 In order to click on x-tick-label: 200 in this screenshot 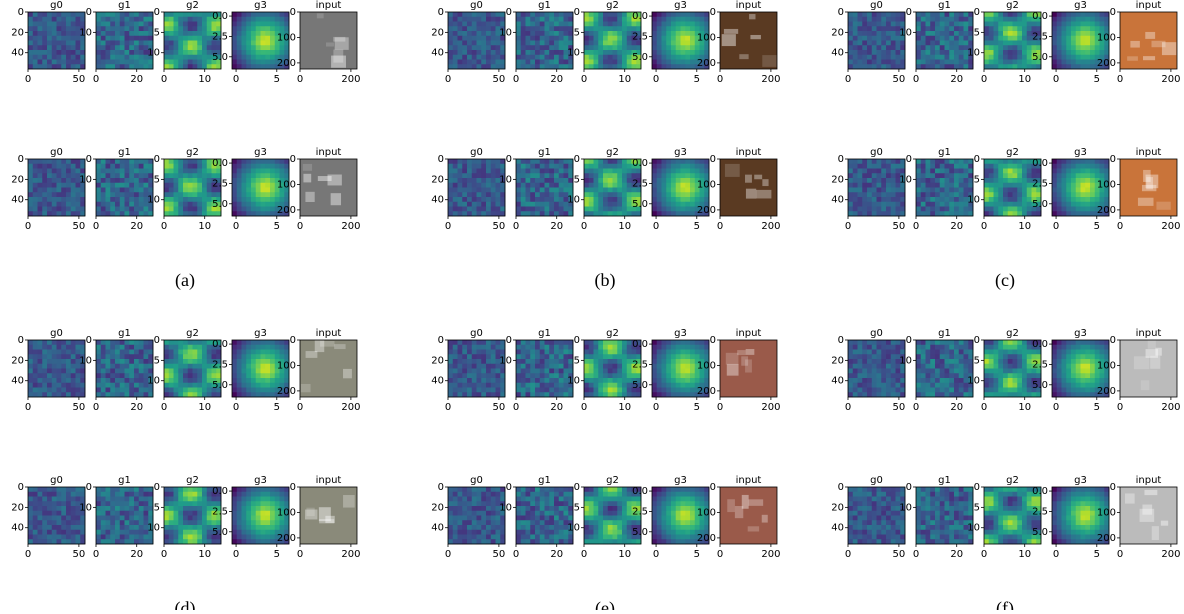, I will do `click(350, 79)`.